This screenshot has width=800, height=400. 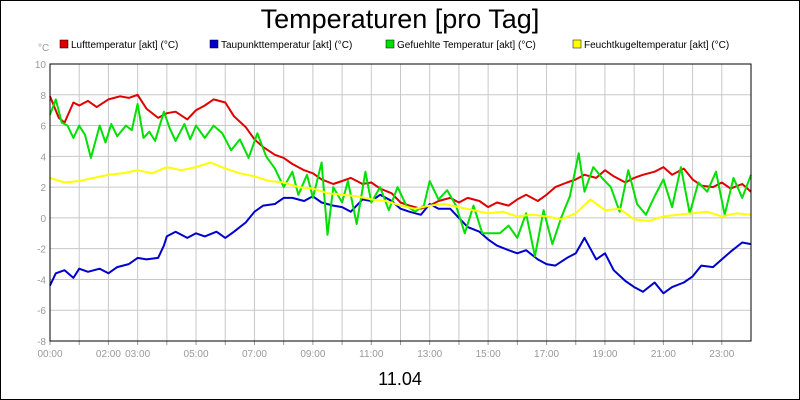 What do you see at coordinates (604, 354) in the screenshot?
I see `x-tick-label: 19:00` at bounding box center [604, 354].